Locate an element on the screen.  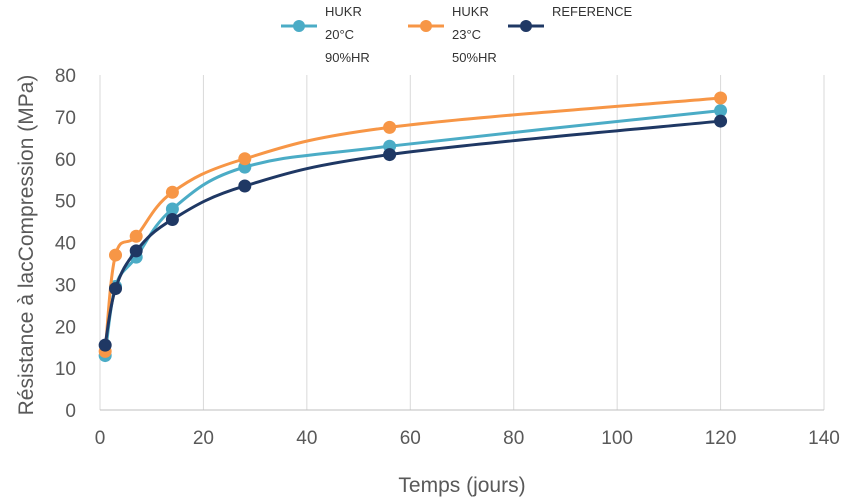
x-axis-title: Temps (jours) is located at coordinates (461, 485).